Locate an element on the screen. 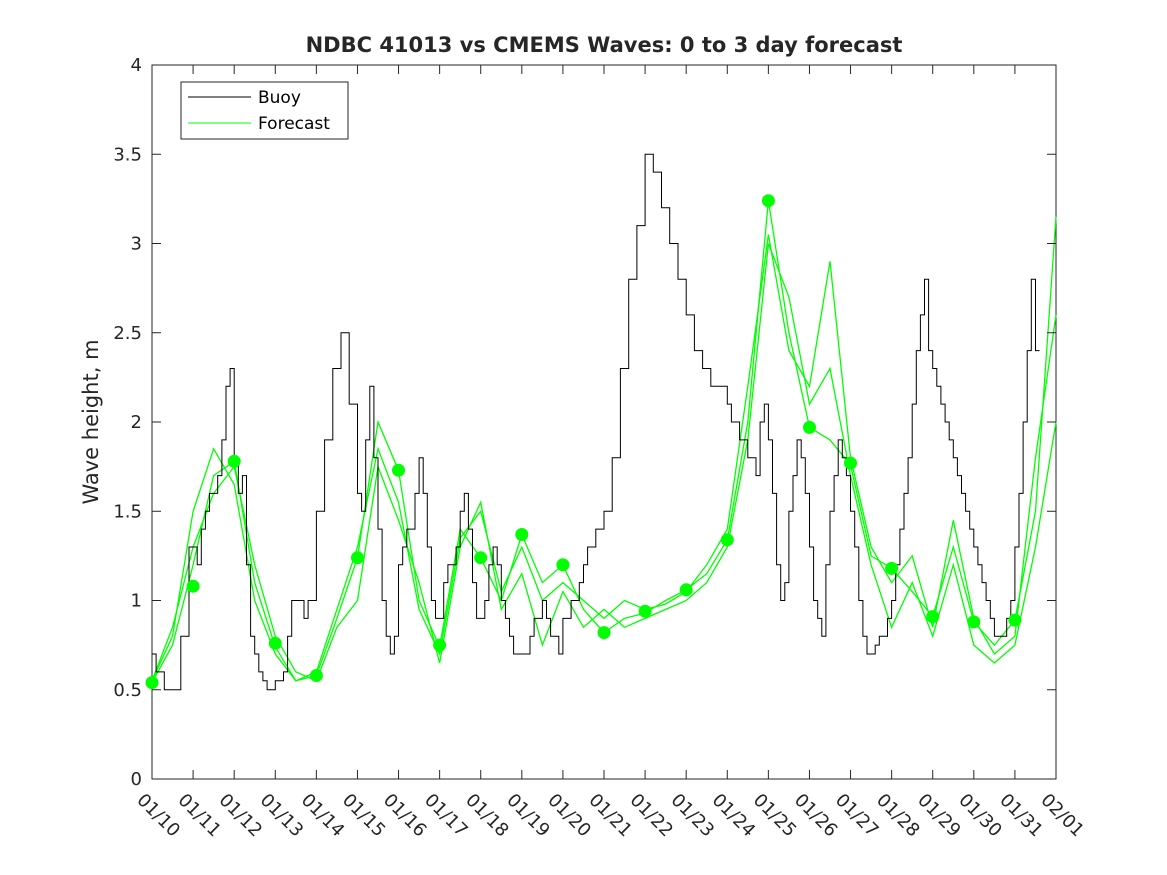 This screenshot has width=1167, height=875. y-tick-label: 0 is located at coordinates (136, 779).